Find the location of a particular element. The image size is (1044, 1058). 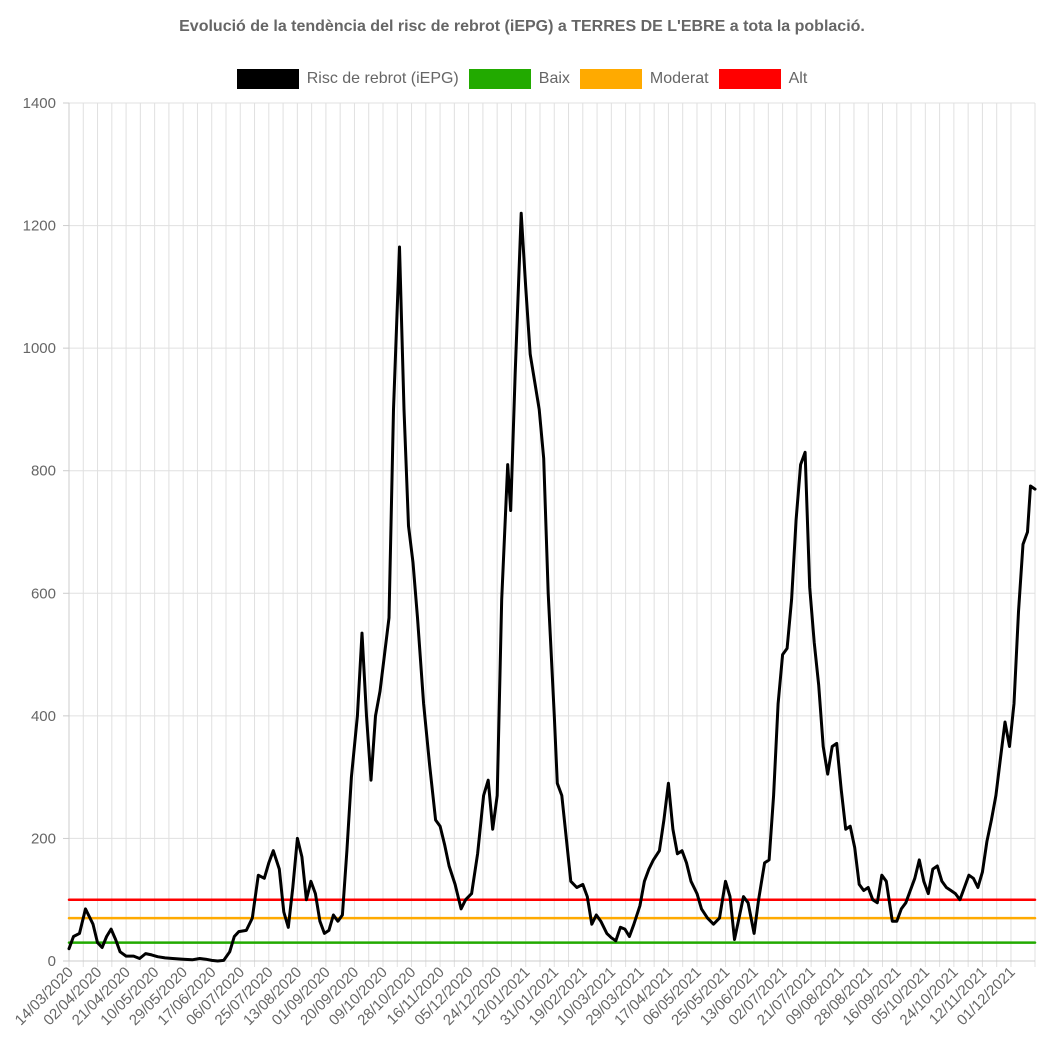

legend-item-moderat: Moderat is located at coordinates (644, 79).